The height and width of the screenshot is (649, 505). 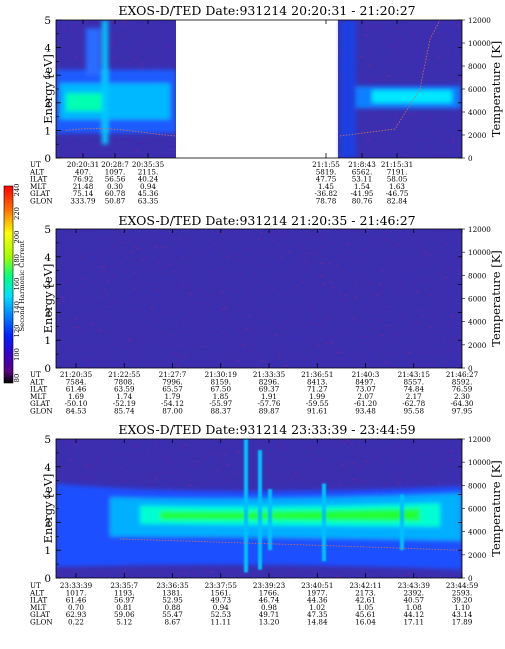 I want to click on orbit-cell: 8.67, so click(x=172, y=622).